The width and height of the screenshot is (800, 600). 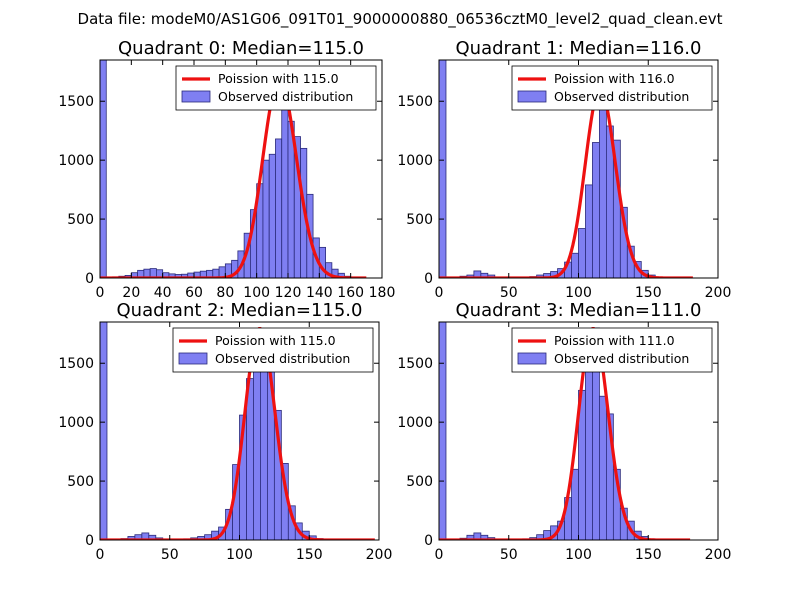 I want to click on x-tick-label: 80, so click(x=225, y=293).